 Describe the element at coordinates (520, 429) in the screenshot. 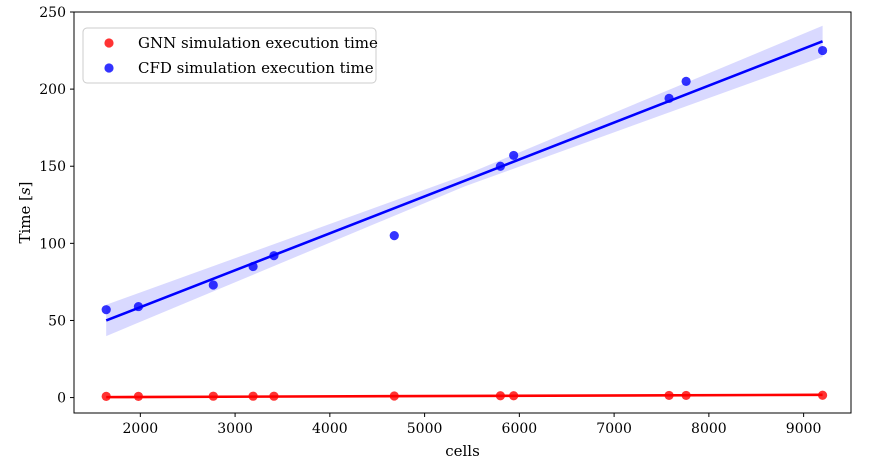

I see `x-tick-label: 6000` at that location.